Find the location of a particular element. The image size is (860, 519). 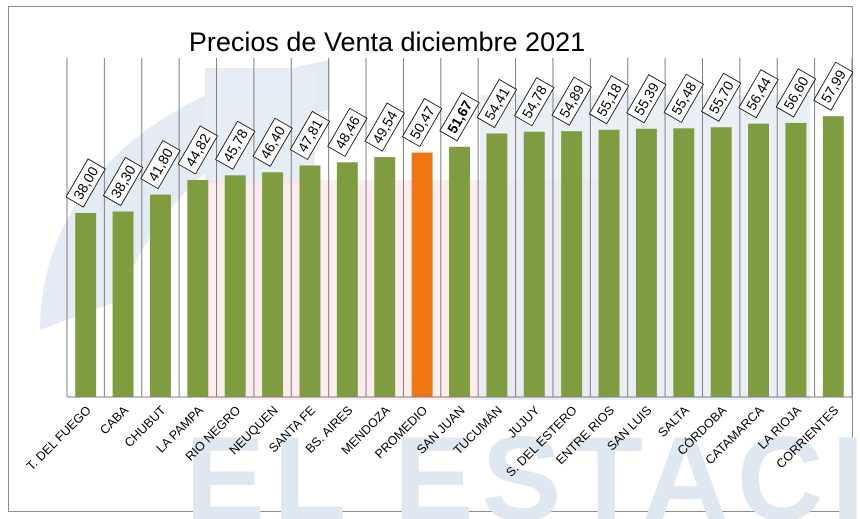

data-label: 48,46 is located at coordinates (347, 132).